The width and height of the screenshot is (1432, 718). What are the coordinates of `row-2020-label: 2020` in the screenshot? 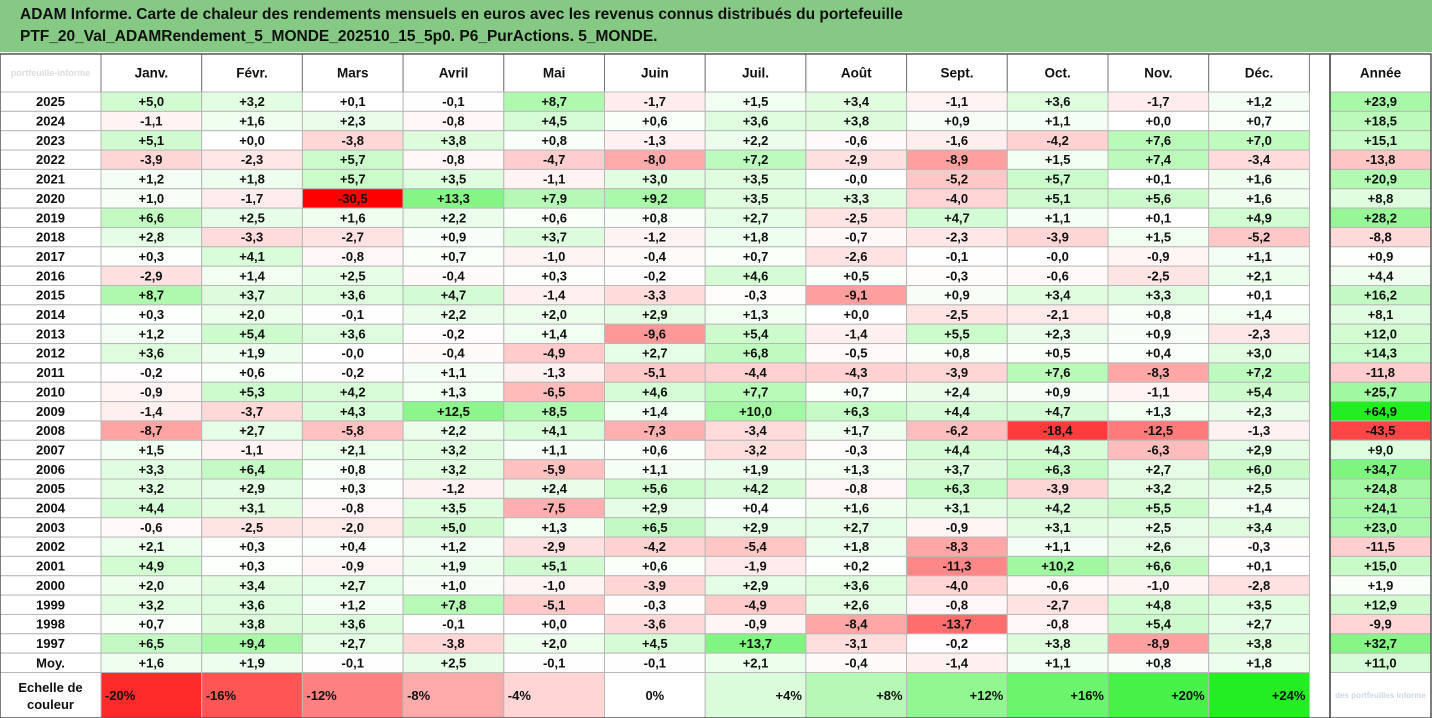 It's located at (50, 198).